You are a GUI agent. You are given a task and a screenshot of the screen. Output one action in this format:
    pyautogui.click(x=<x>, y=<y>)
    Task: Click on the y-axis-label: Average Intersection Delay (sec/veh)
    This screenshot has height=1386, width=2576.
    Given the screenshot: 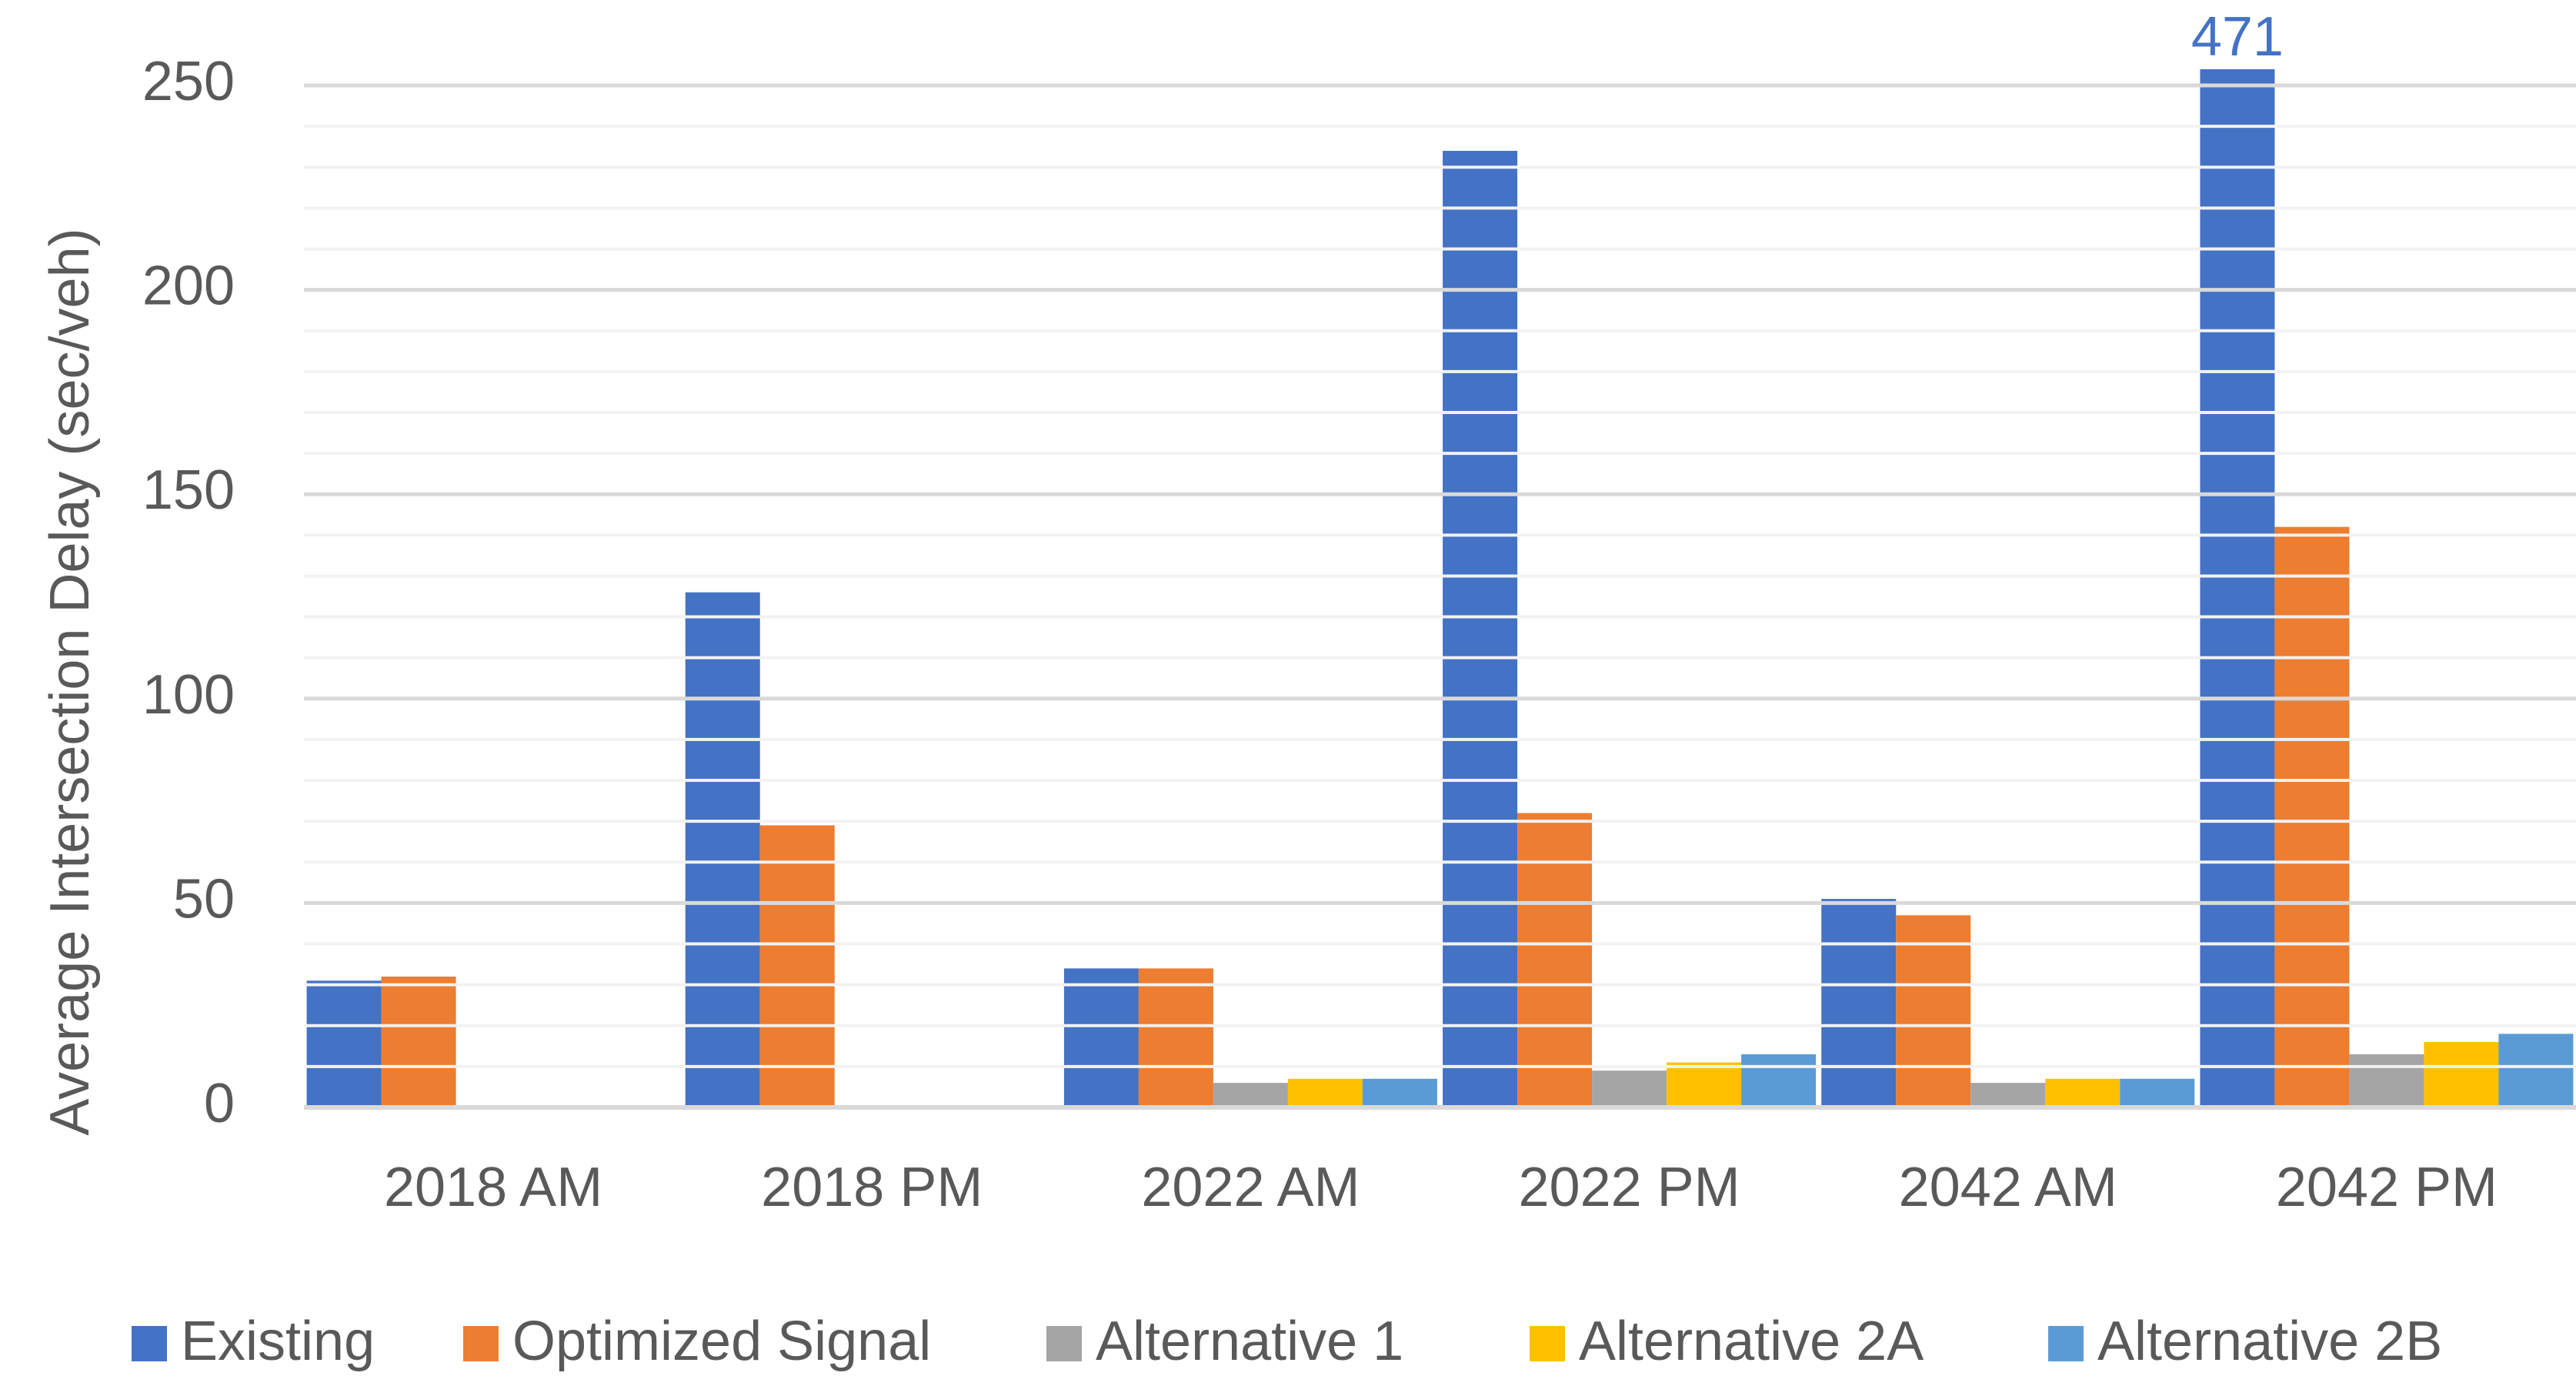 What is the action you would take?
    pyautogui.click(x=70, y=681)
    